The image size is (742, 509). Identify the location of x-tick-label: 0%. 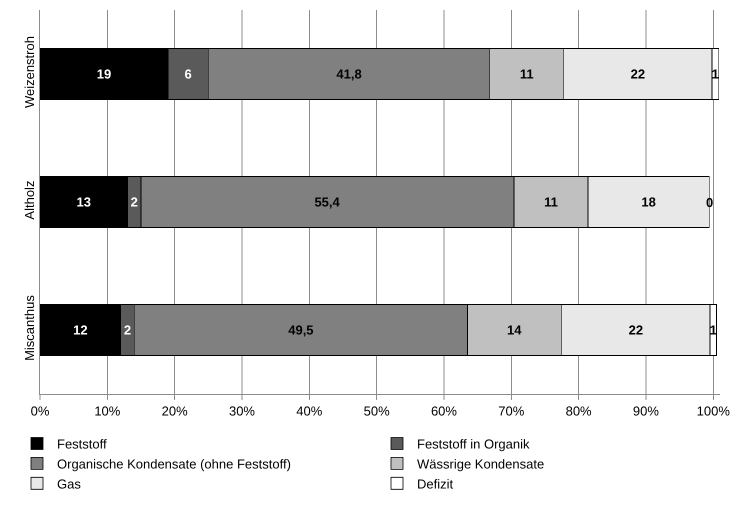
(40, 411).